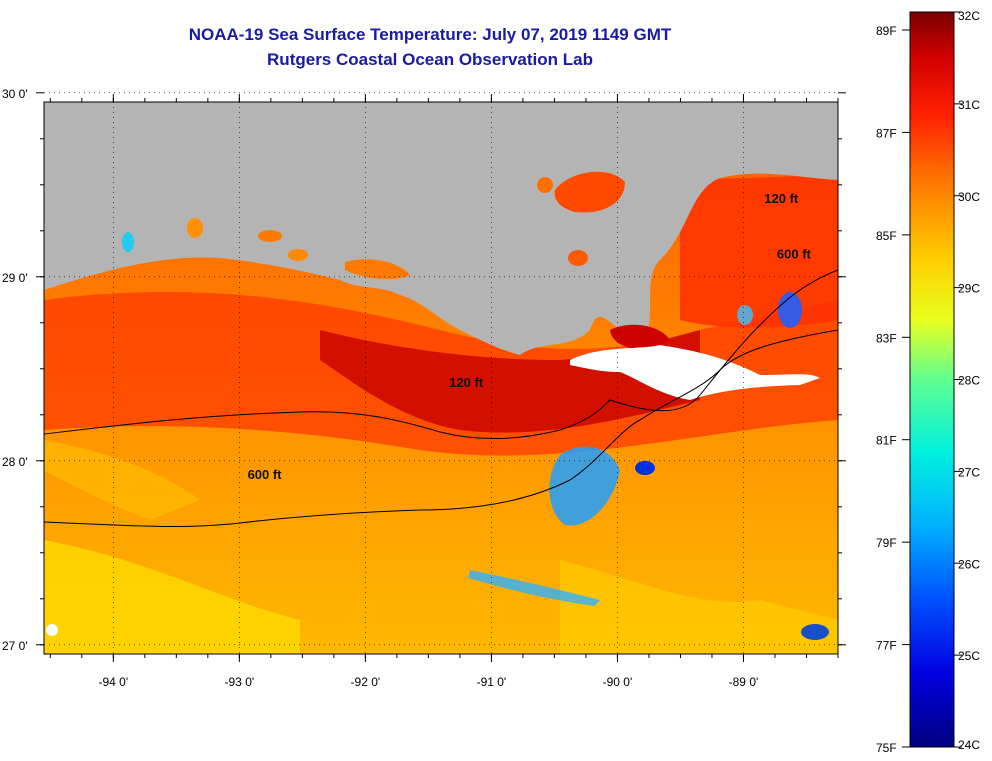  What do you see at coordinates (618, 682) in the screenshot?
I see `x-tick-label: -90 0'` at bounding box center [618, 682].